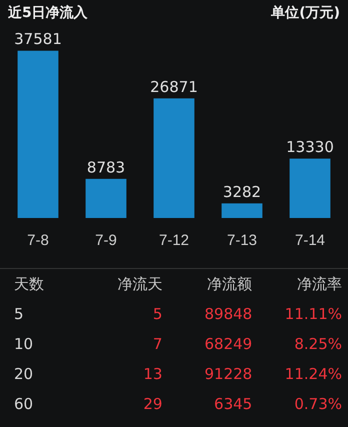 The width and height of the screenshot is (348, 427). Describe the element at coordinates (106, 167) in the screenshot. I see `data-label: 8783` at that location.